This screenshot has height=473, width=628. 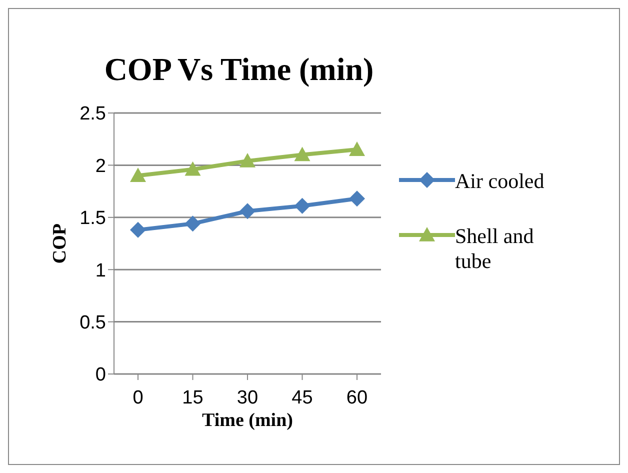 I want to click on x-tick-label: 0, so click(x=138, y=397).